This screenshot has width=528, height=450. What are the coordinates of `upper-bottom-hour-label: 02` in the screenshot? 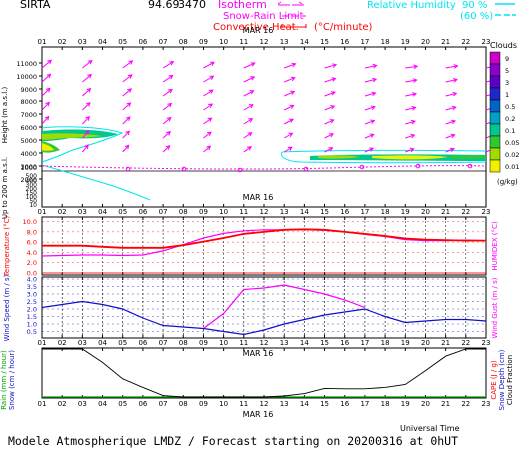 It's located at (62, 212).